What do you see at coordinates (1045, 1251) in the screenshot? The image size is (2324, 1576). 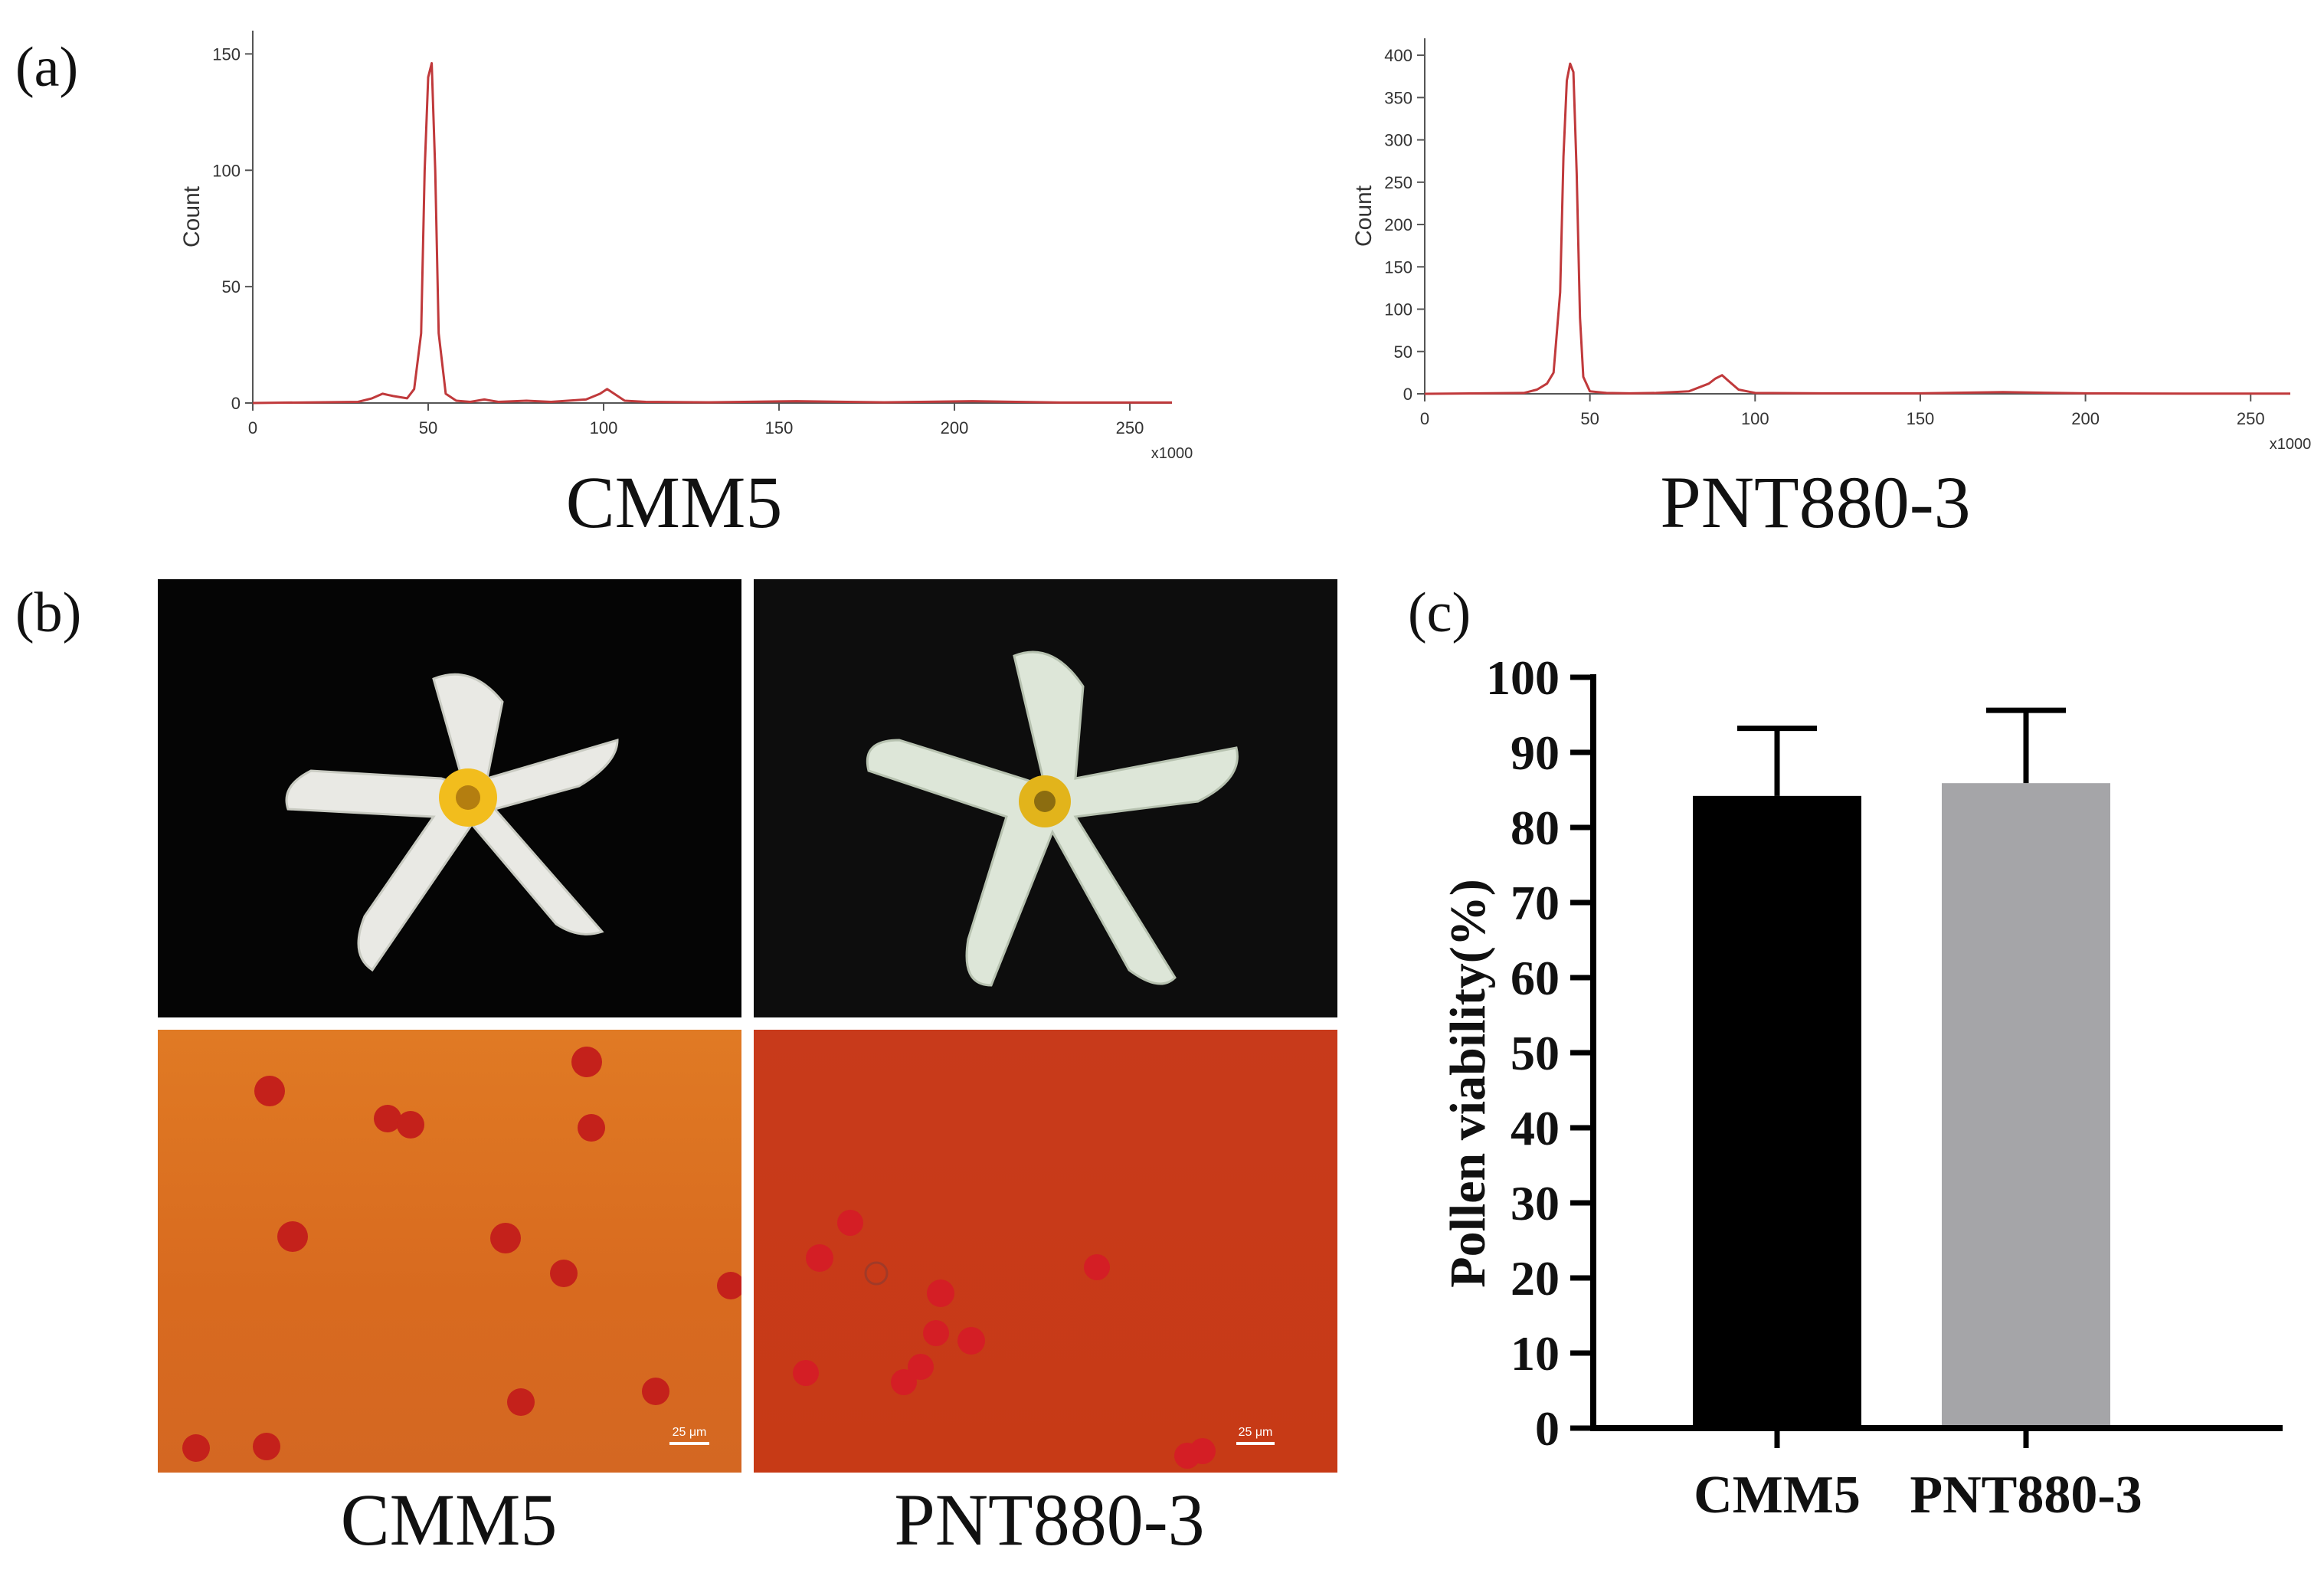 I see `pollen-stain-pnt880: 25 μm` at bounding box center [1045, 1251].